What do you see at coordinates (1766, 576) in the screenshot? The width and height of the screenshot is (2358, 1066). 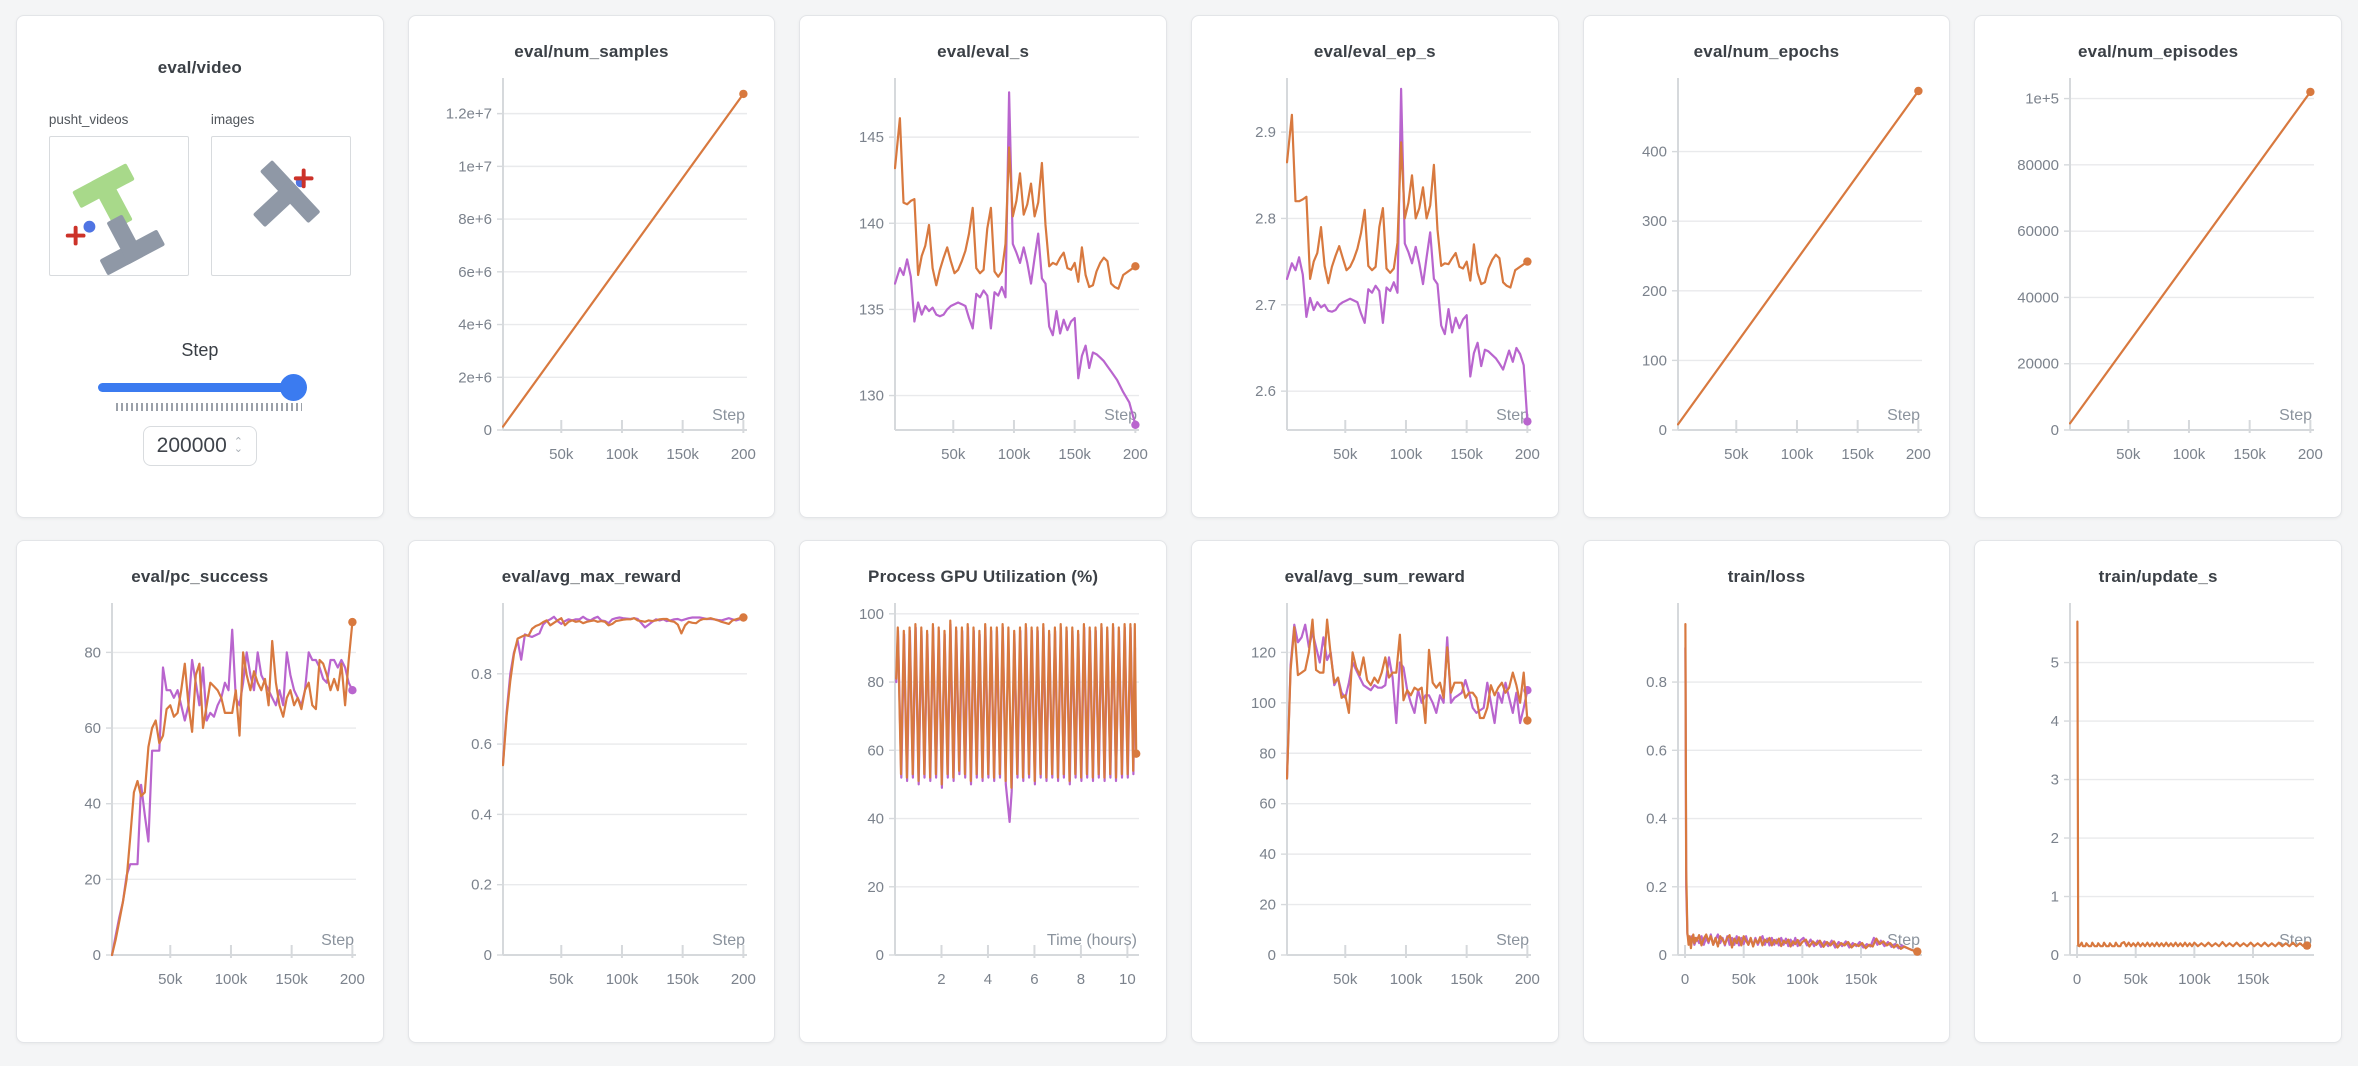 I see `panel-title: train/loss` at bounding box center [1766, 576].